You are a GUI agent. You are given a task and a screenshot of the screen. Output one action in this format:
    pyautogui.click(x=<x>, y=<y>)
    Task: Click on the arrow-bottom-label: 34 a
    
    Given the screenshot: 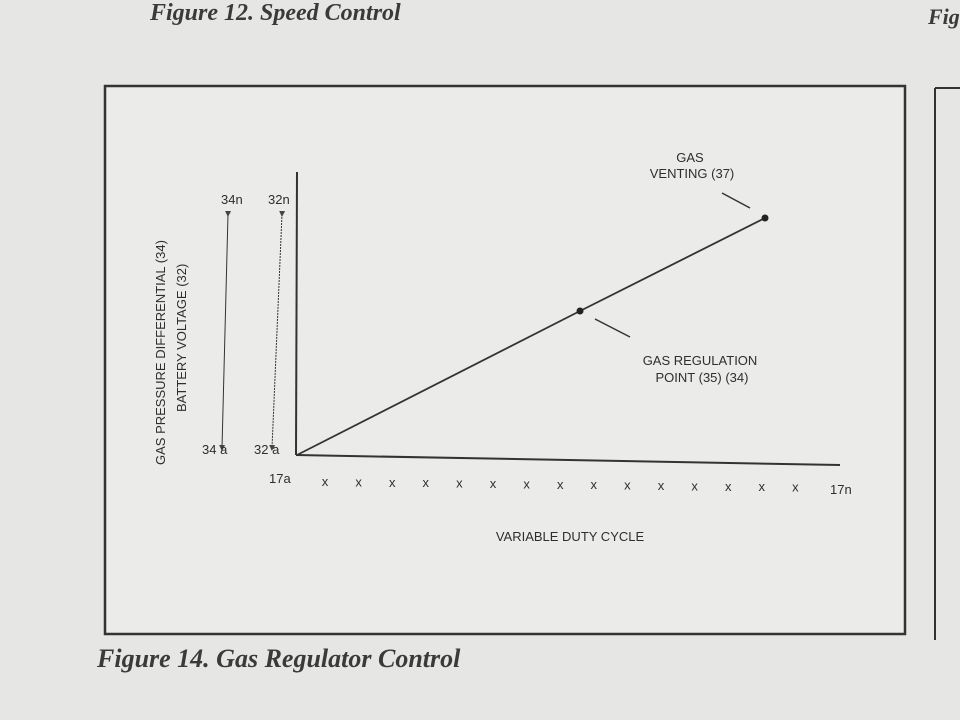 What is the action you would take?
    pyautogui.click(x=215, y=449)
    